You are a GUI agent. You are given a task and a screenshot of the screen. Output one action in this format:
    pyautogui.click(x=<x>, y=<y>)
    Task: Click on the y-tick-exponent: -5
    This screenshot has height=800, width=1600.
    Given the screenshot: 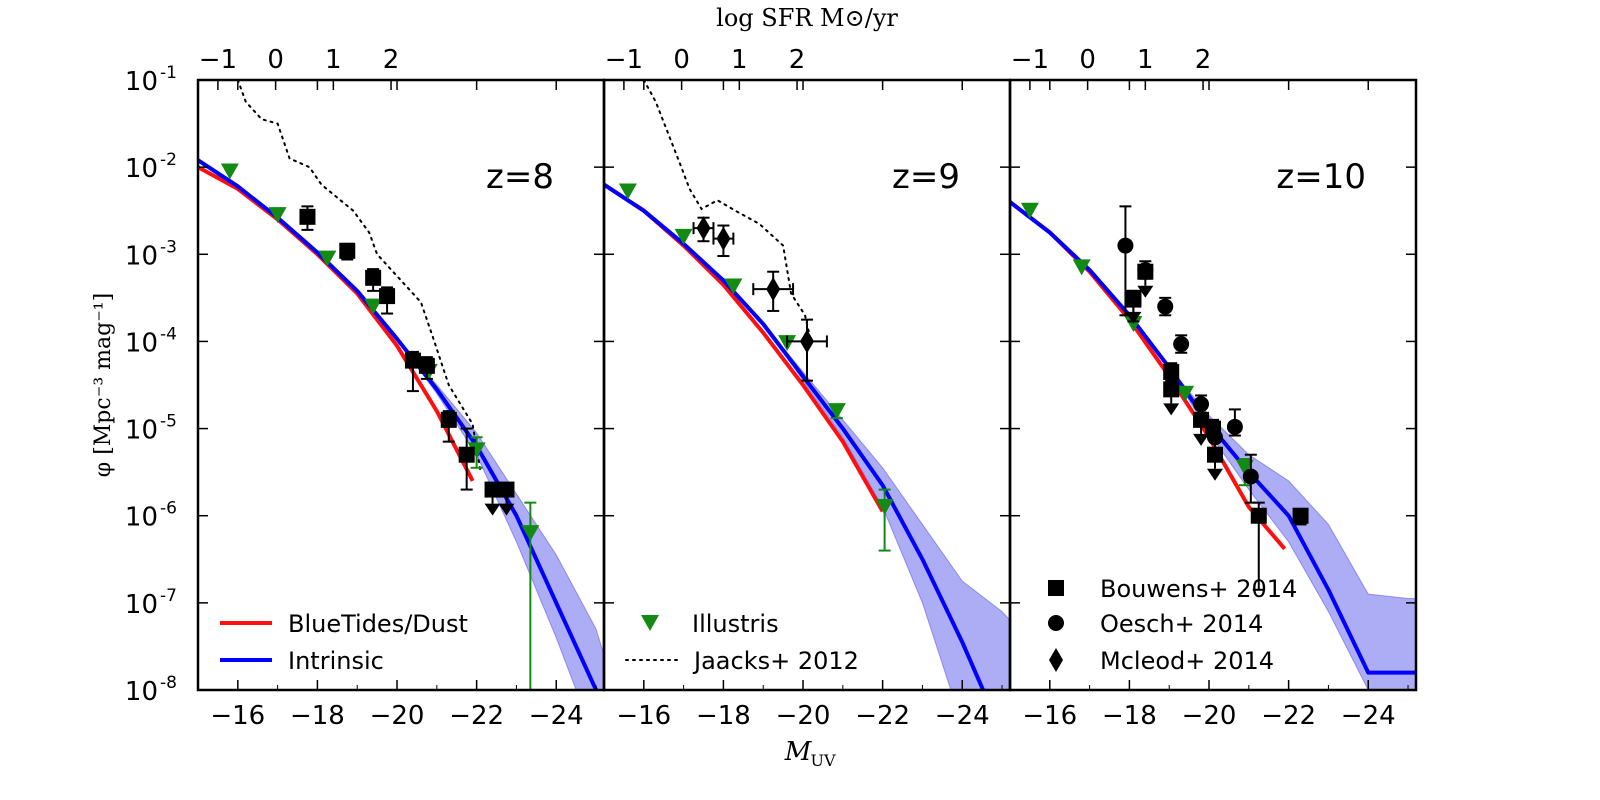 What is the action you would take?
    pyautogui.click(x=168, y=422)
    